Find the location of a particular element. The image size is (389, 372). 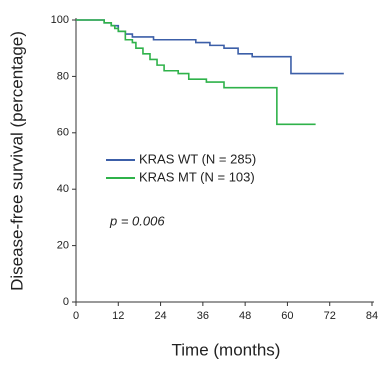

x-tick-label: 72 is located at coordinates (330, 316).